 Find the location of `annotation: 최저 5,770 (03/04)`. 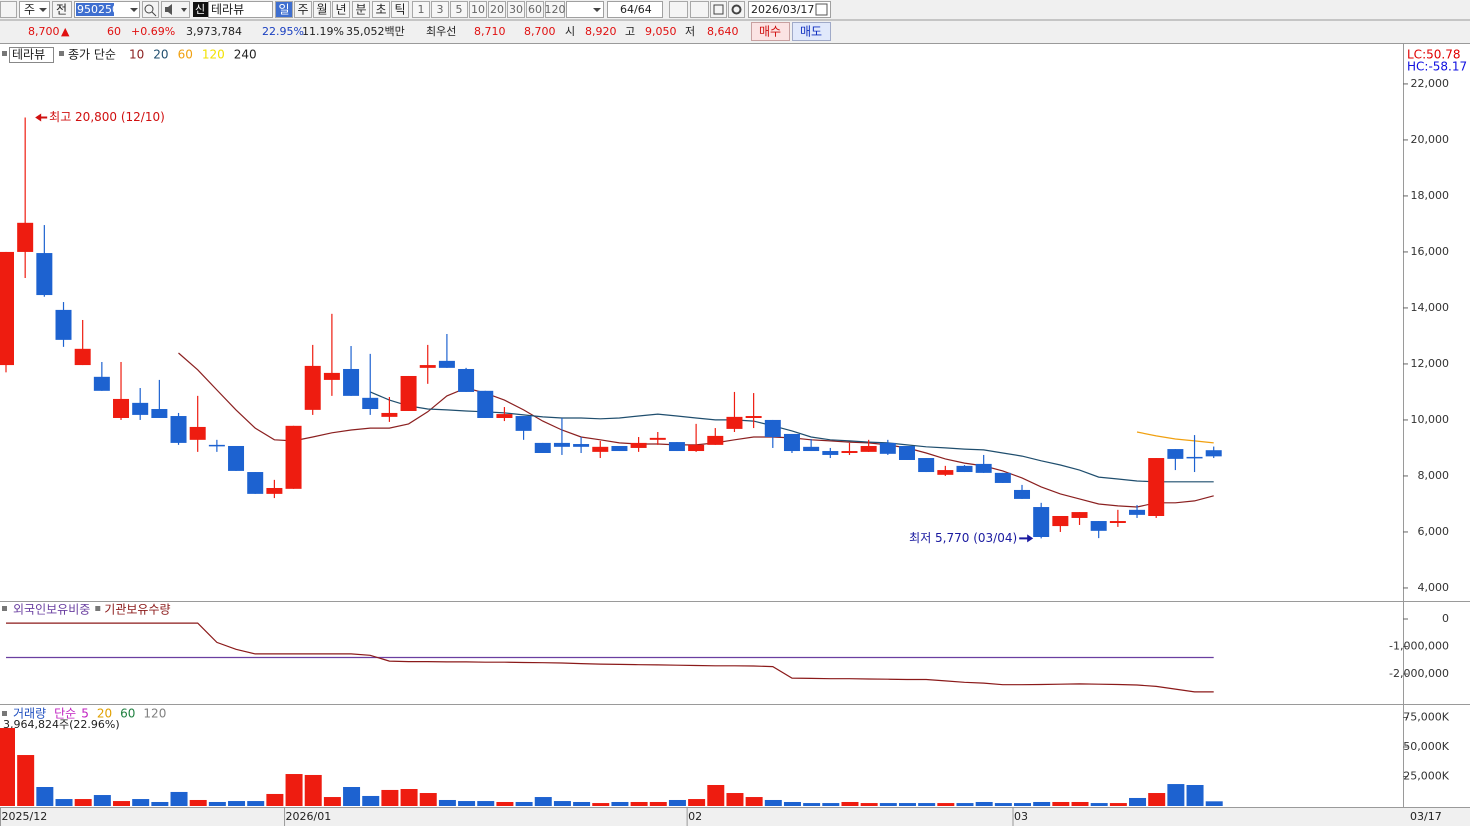

annotation: 최저 5,770 (03/04) is located at coordinates (963, 538).